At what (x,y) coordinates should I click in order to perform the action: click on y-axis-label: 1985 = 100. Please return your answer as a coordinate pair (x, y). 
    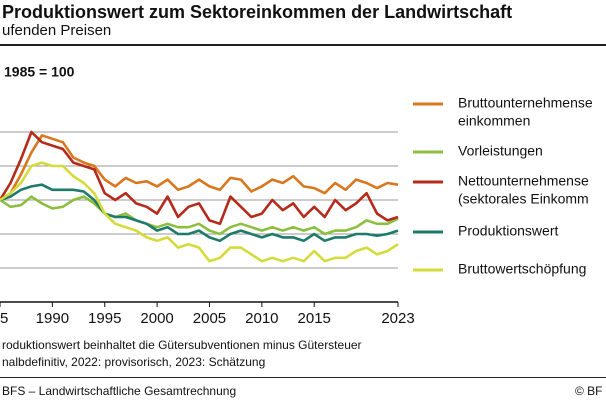
    Looking at the image, I should click on (39, 72).